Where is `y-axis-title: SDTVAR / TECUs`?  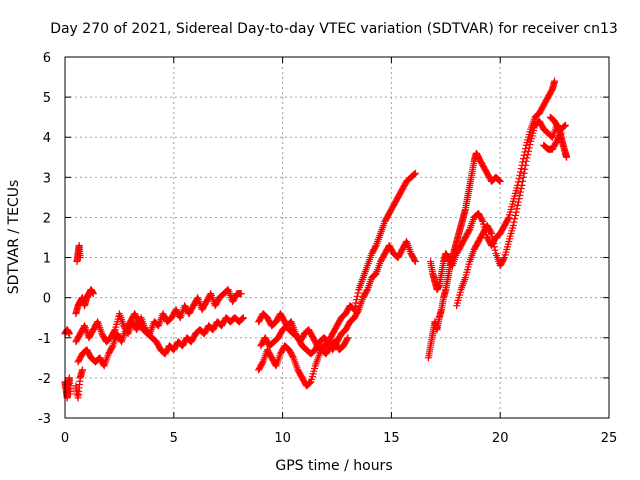
y-axis-title: SDTVAR / TECUs is located at coordinates (14, 237).